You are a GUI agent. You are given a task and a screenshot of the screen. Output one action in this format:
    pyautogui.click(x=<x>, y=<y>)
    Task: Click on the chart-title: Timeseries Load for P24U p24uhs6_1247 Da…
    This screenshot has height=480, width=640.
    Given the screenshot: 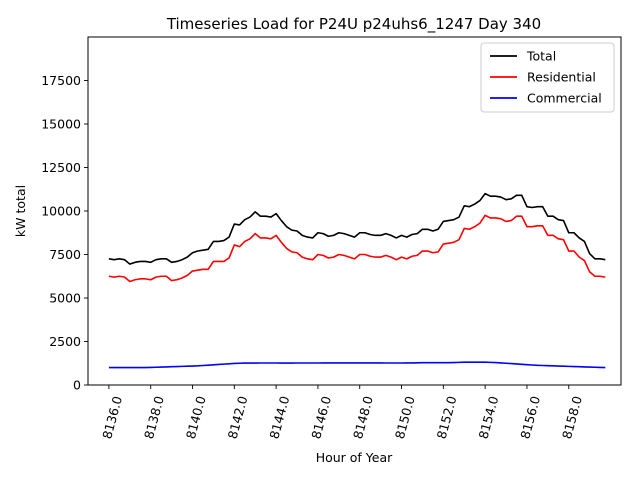 What is the action you would take?
    pyautogui.click(x=353, y=24)
    